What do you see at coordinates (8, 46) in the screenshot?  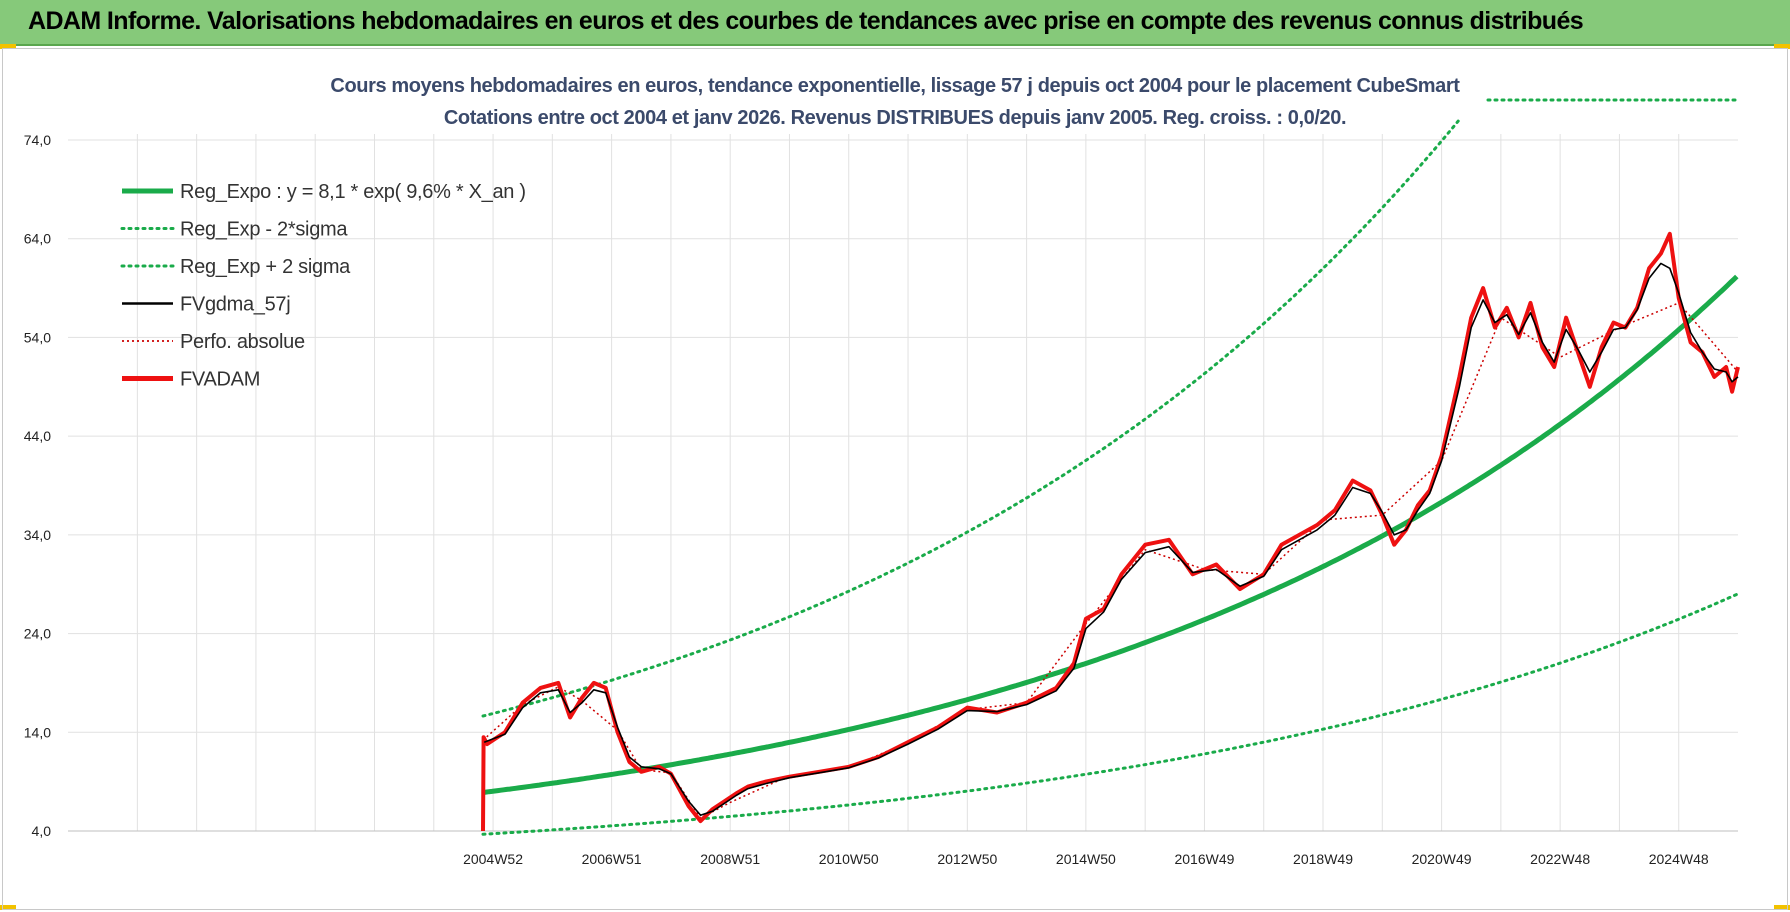 I see `corner-marker-left` at bounding box center [8, 46].